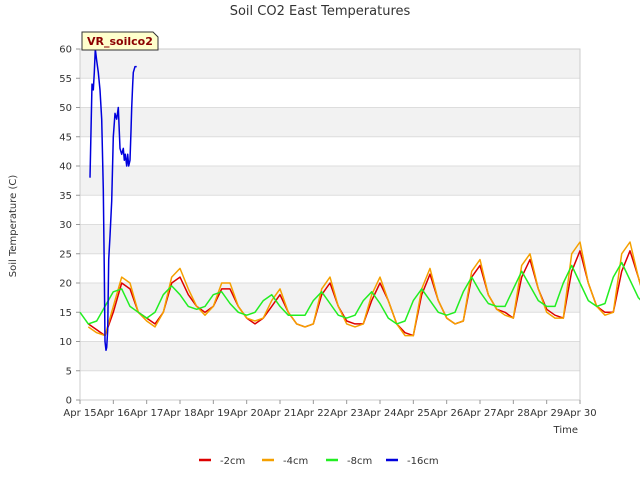  Describe the element at coordinates (479, 413) in the screenshot. I see `x-tick-label: Apr 27` at that location.